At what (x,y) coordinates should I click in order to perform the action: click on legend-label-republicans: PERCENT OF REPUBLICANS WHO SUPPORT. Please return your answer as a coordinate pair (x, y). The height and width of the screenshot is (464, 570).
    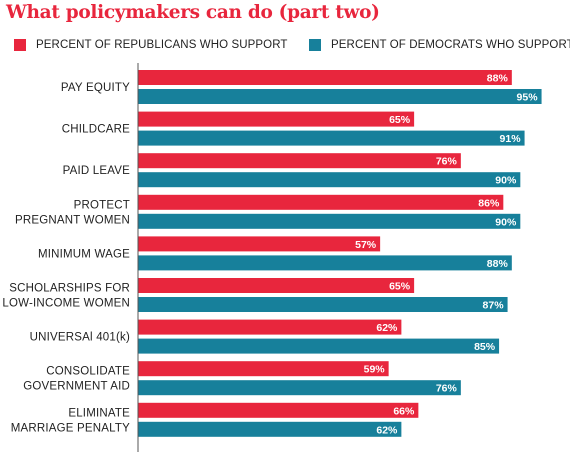
    Looking at the image, I should click on (162, 45).